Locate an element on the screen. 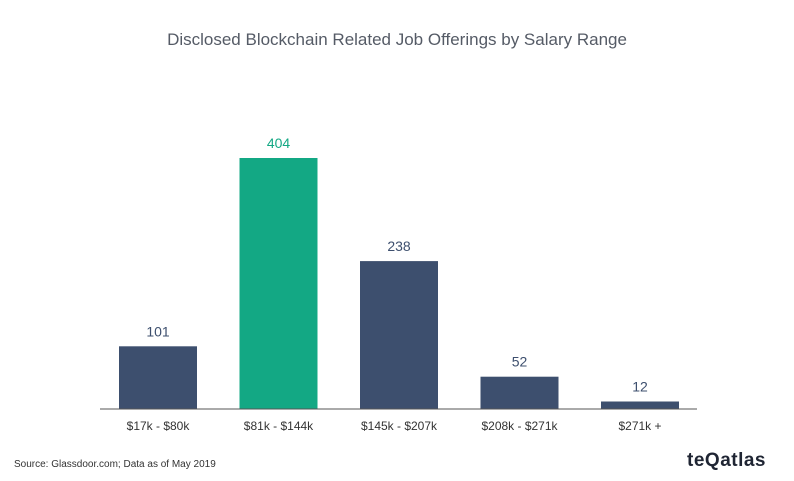 The image size is (794, 481). data-label-3: 52 is located at coordinates (520, 362).